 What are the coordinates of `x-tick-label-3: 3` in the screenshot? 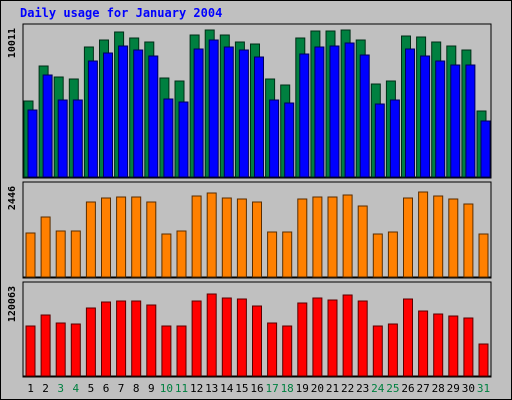 It's located at (60, 388).